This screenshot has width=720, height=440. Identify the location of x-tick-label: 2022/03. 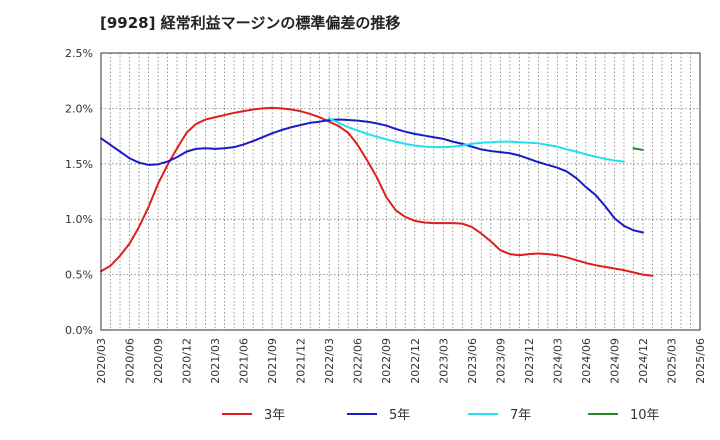
(329, 361).